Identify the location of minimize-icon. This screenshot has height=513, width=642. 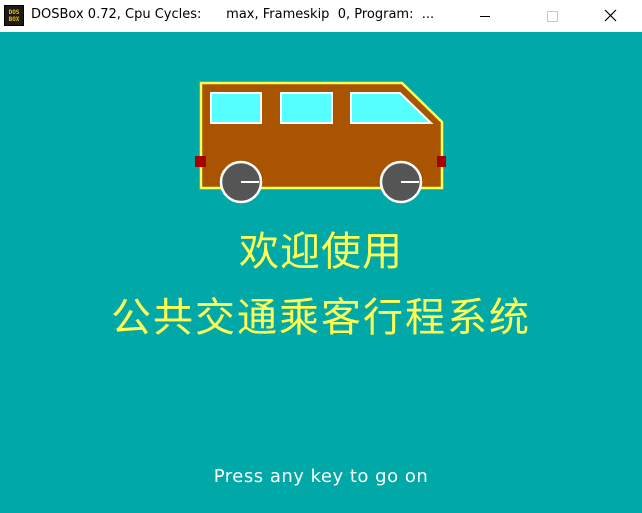
(485, 16).